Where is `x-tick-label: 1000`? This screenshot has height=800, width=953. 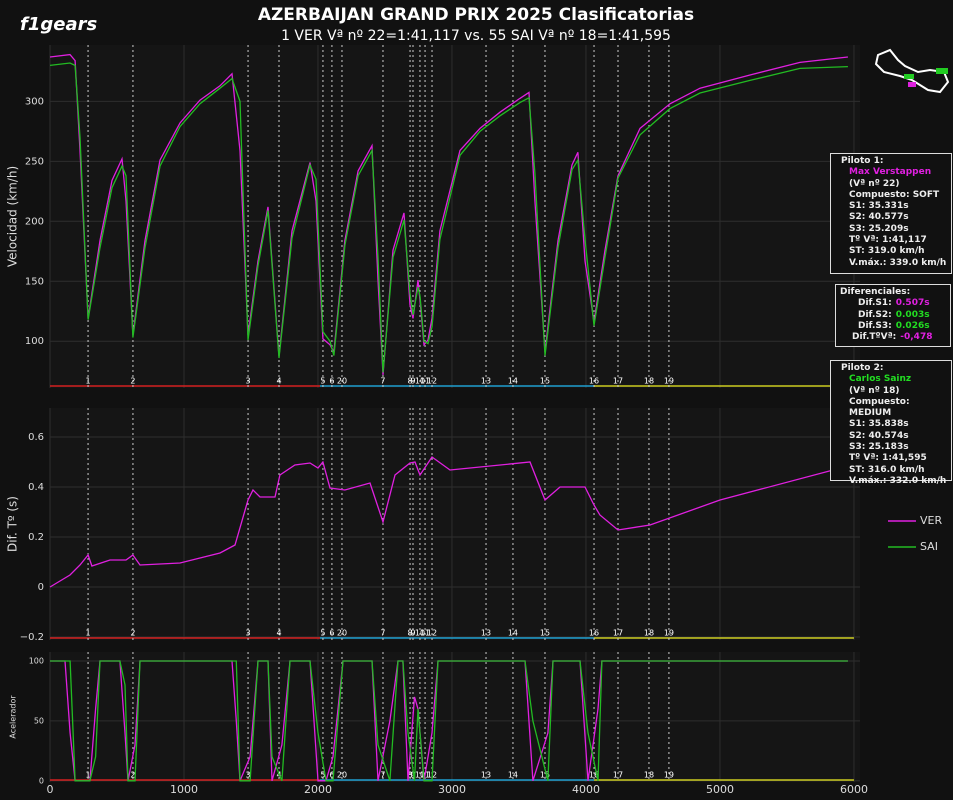
x-tick-label: 1000 is located at coordinates (184, 789).